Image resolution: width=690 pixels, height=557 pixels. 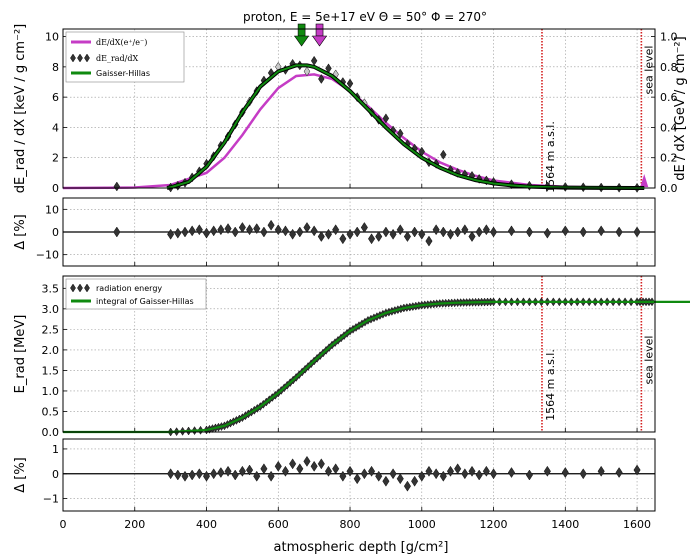 I want to click on y-right-tick-label: 0.8, so click(x=669, y=67).